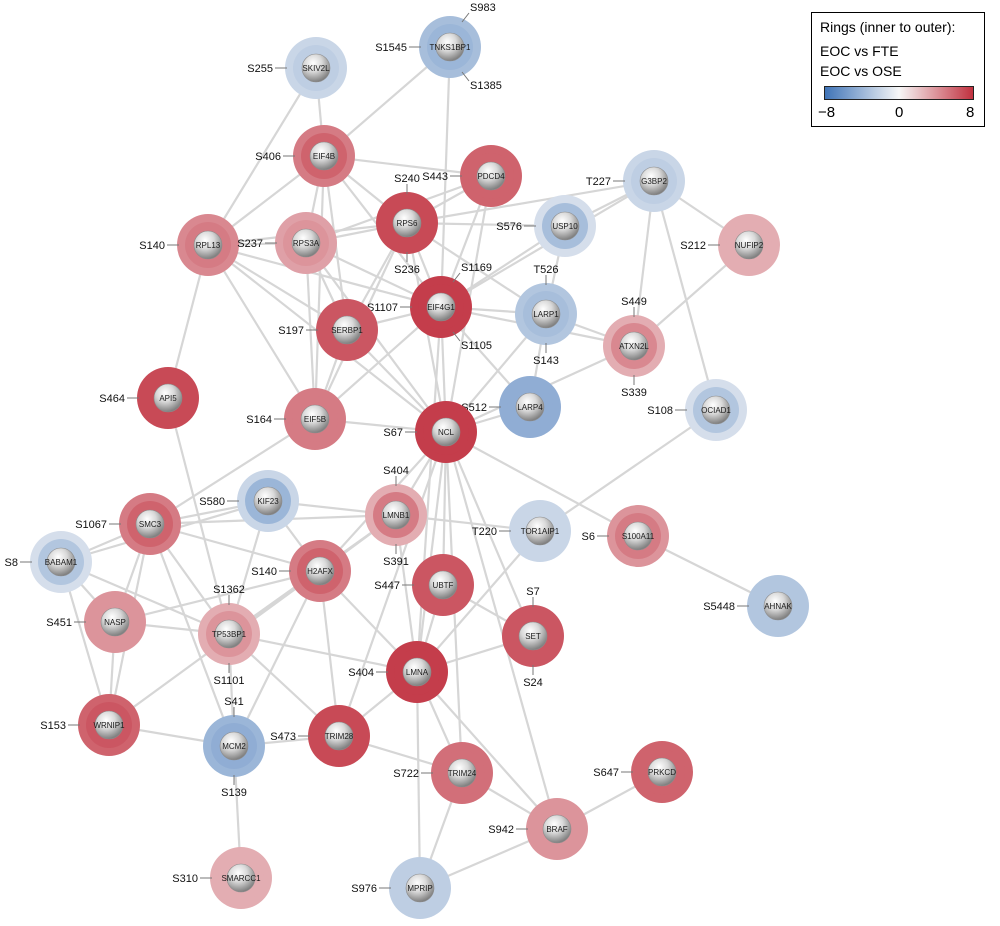 This screenshot has width=1000, height=926. Describe the element at coordinates (96, 622) in the screenshot. I see `node-nasp: NASP S451` at that location.